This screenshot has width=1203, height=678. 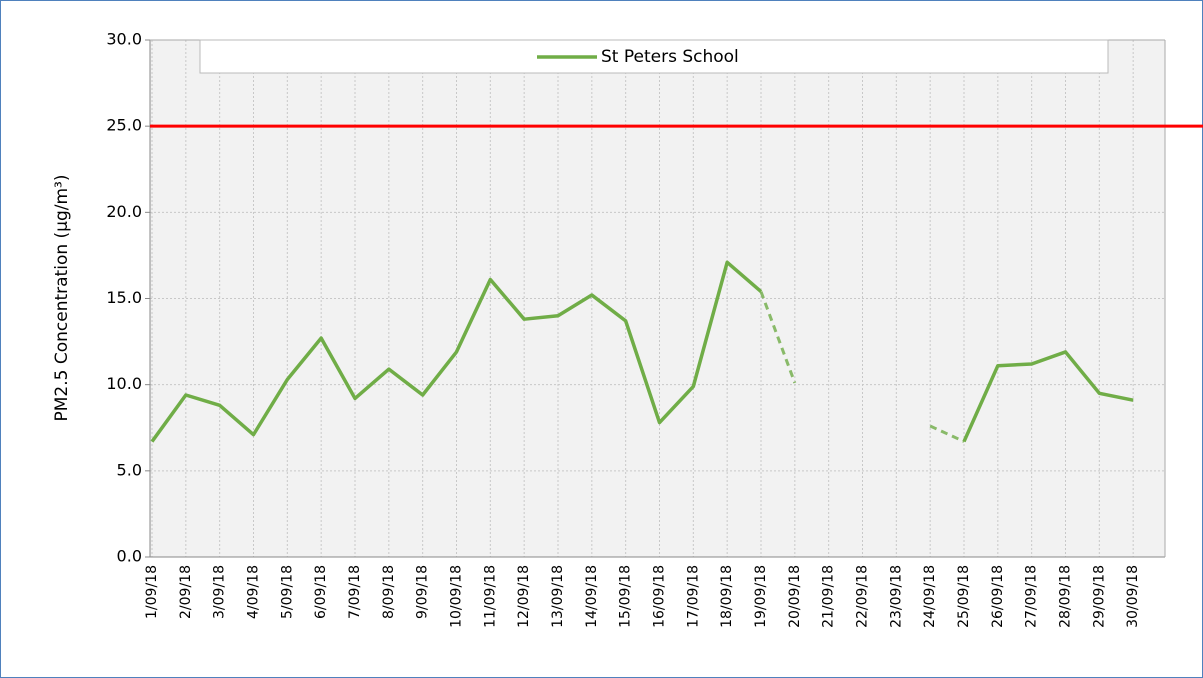 I want to click on y-tick-label: 30.0, so click(x=124, y=39).